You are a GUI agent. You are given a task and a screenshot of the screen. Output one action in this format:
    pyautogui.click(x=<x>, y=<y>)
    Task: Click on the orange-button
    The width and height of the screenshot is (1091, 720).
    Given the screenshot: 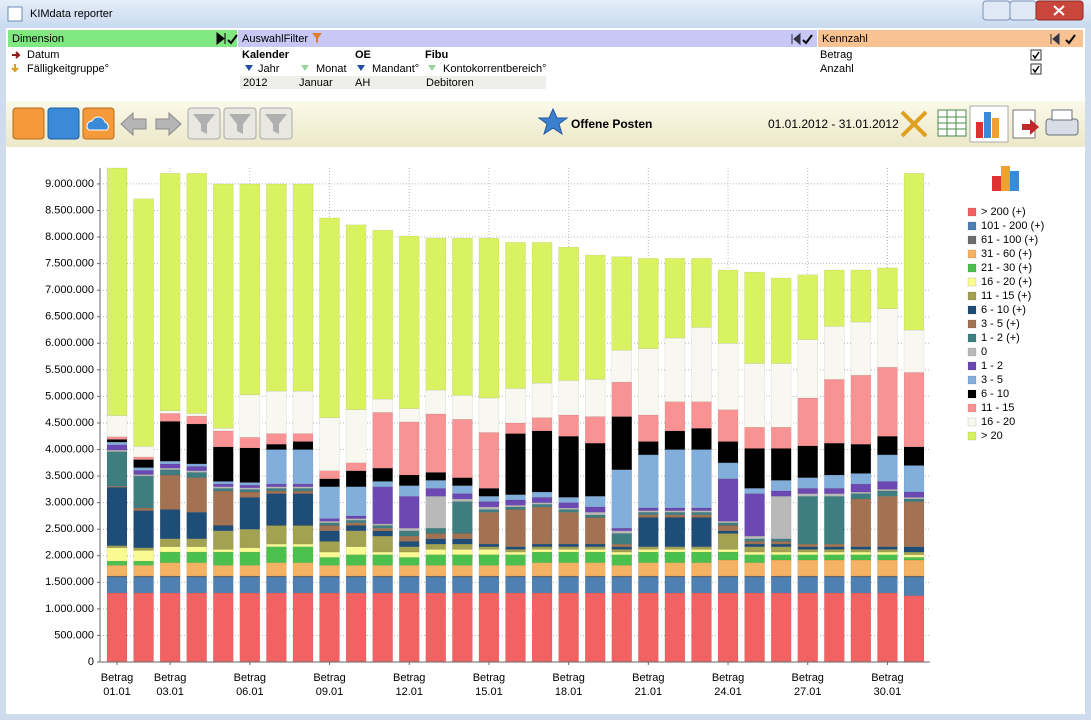 What is the action you would take?
    pyautogui.click(x=28, y=123)
    